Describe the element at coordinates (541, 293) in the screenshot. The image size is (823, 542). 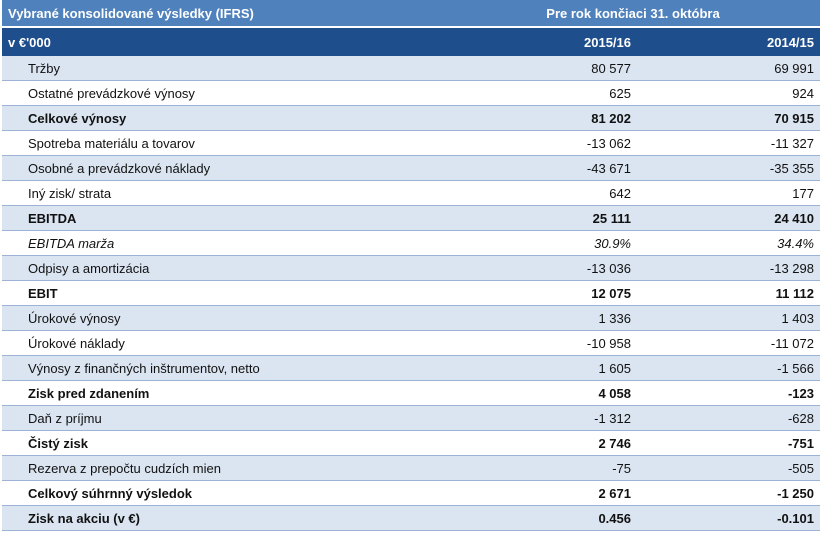
I see `value-2015-16: 12 075` at that location.